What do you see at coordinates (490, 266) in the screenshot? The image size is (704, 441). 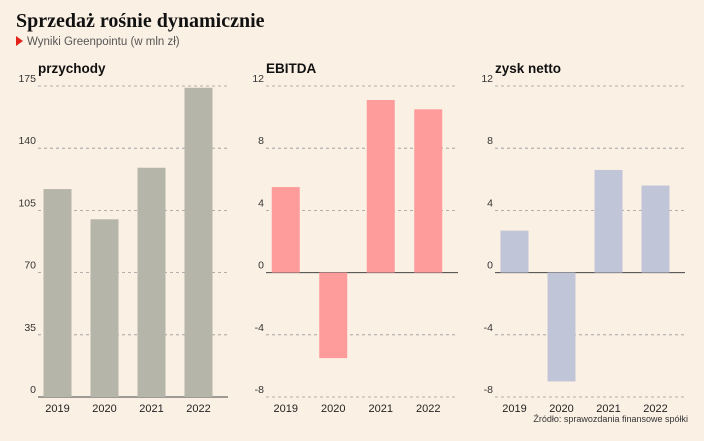 I see `net-profit-y-tick-label: 0` at bounding box center [490, 266].